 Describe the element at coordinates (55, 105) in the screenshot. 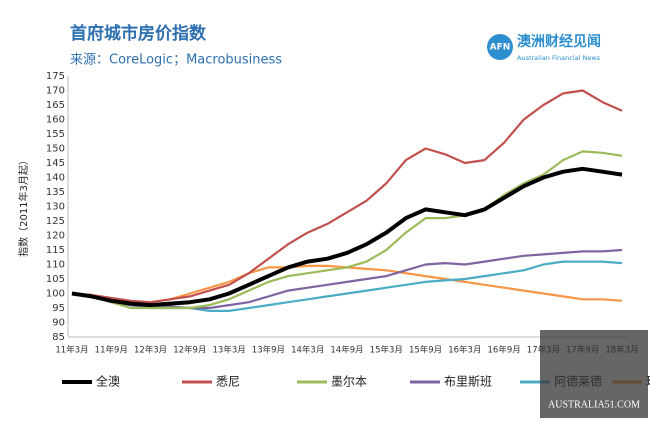

I see `y-tick-label: 165` at that location.